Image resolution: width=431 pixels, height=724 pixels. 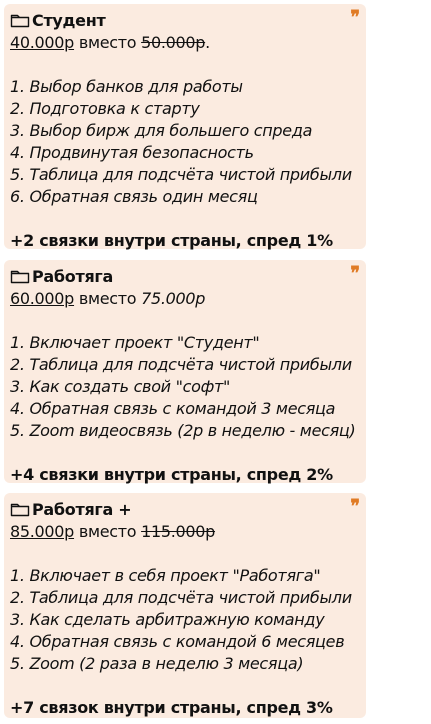 I want to click on list-item: 4. Обратная связь с командой 6 месяцев, so click(x=177, y=641).